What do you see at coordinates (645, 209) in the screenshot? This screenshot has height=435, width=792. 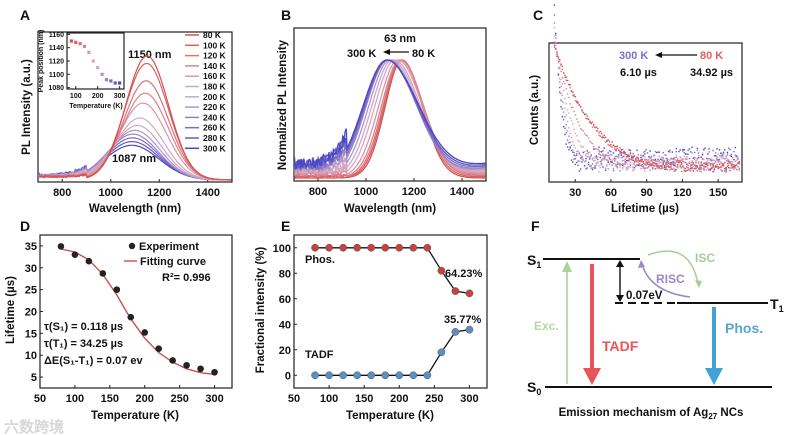 I see `x-axis-label: Lifetime (µs)` at bounding box center [645, 209].